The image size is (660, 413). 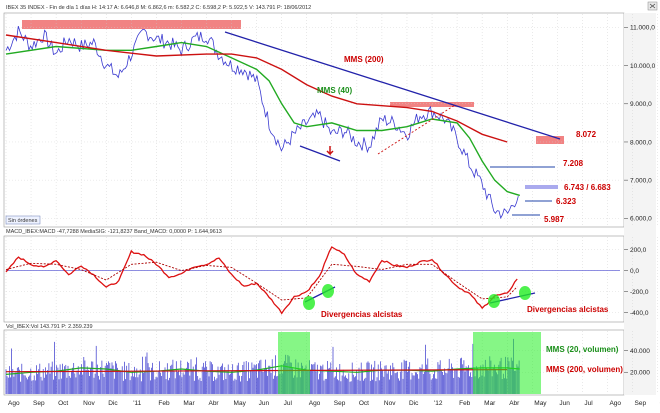 I want to click on y-tick-label: 40.000, so click(x=640, y=351).